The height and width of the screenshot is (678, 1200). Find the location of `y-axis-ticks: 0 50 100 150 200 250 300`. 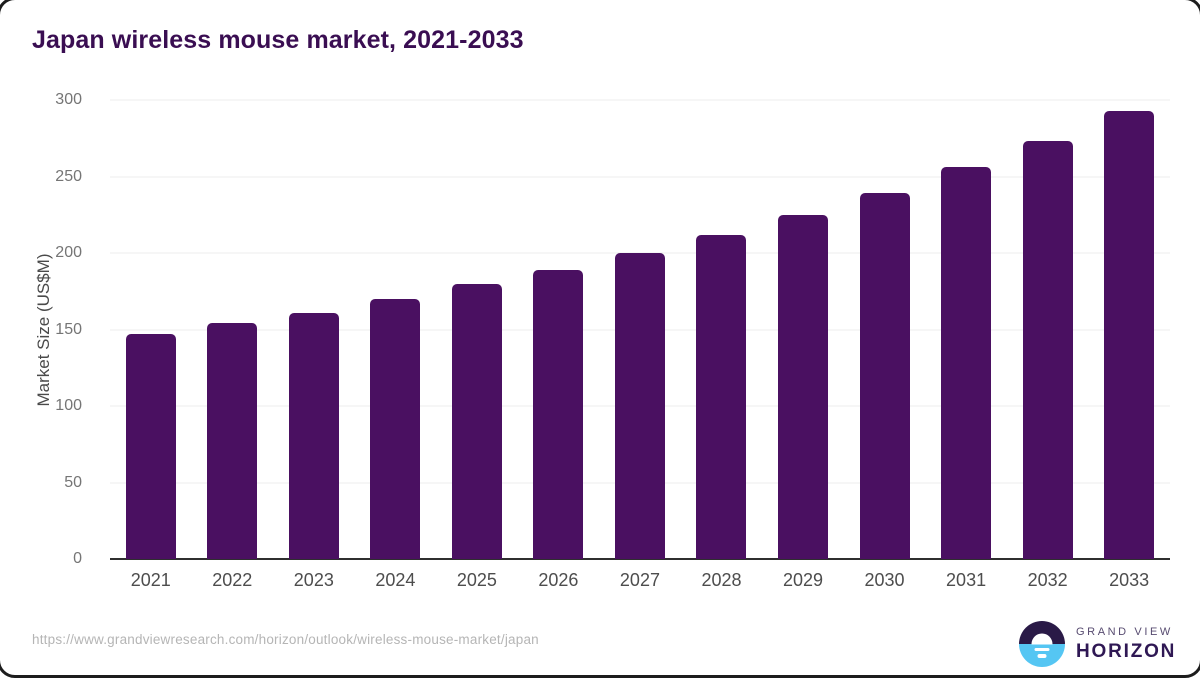

y-axis-ticks: 0 50 100 150 200 250 300 is located at coordinates (48, 329).